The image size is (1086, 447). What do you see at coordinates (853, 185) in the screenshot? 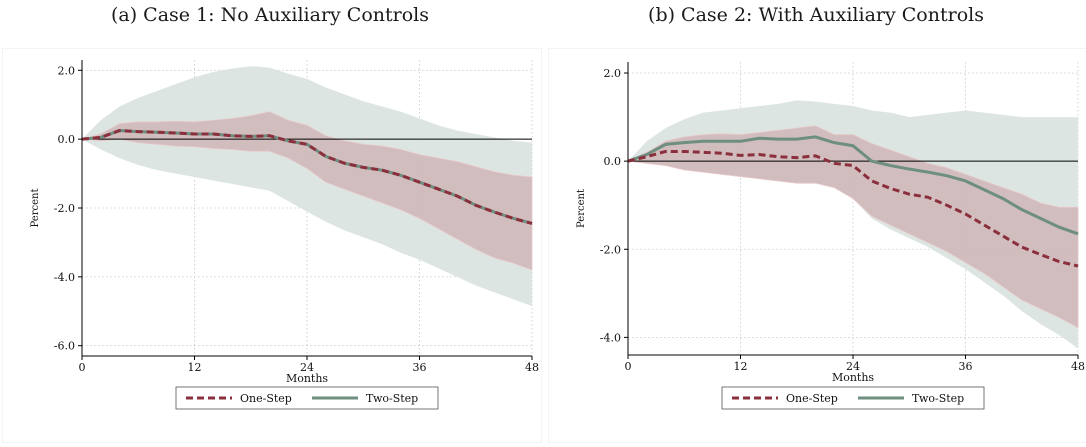
I see `two-step-line` at bounding box center [853, 185].